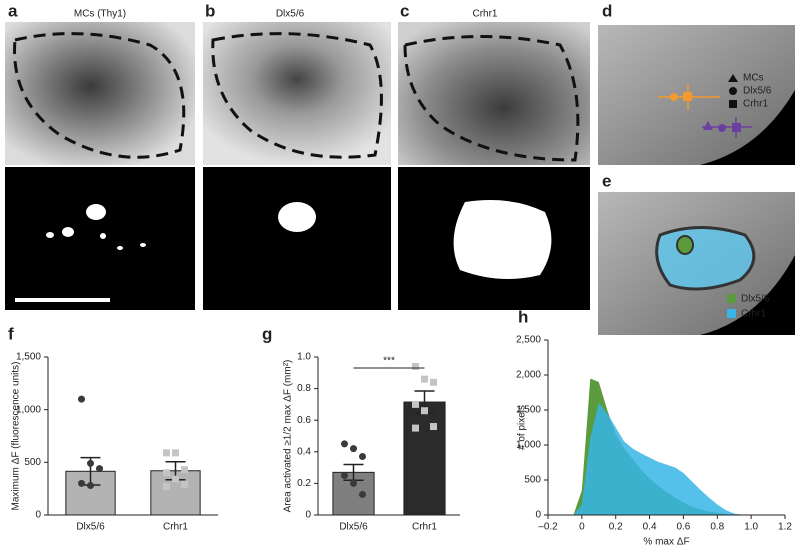 The image size is (800, 547). Describe the element at coordinates (650, 527) in the screenshot. I see `x-tick-label: 0.4` at that location.